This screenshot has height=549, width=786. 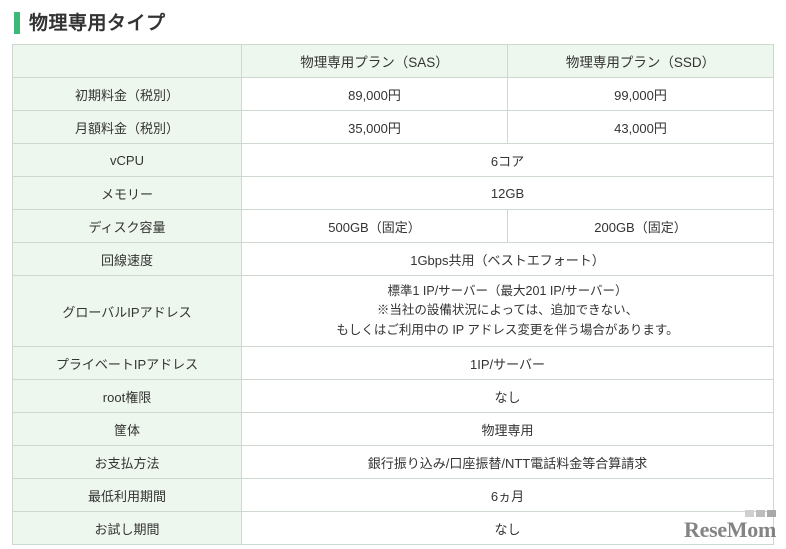 What do you see at coordinates (127, 61) in the screenshot?
I see `table-corner-cell` at bounding box center [127, 61].